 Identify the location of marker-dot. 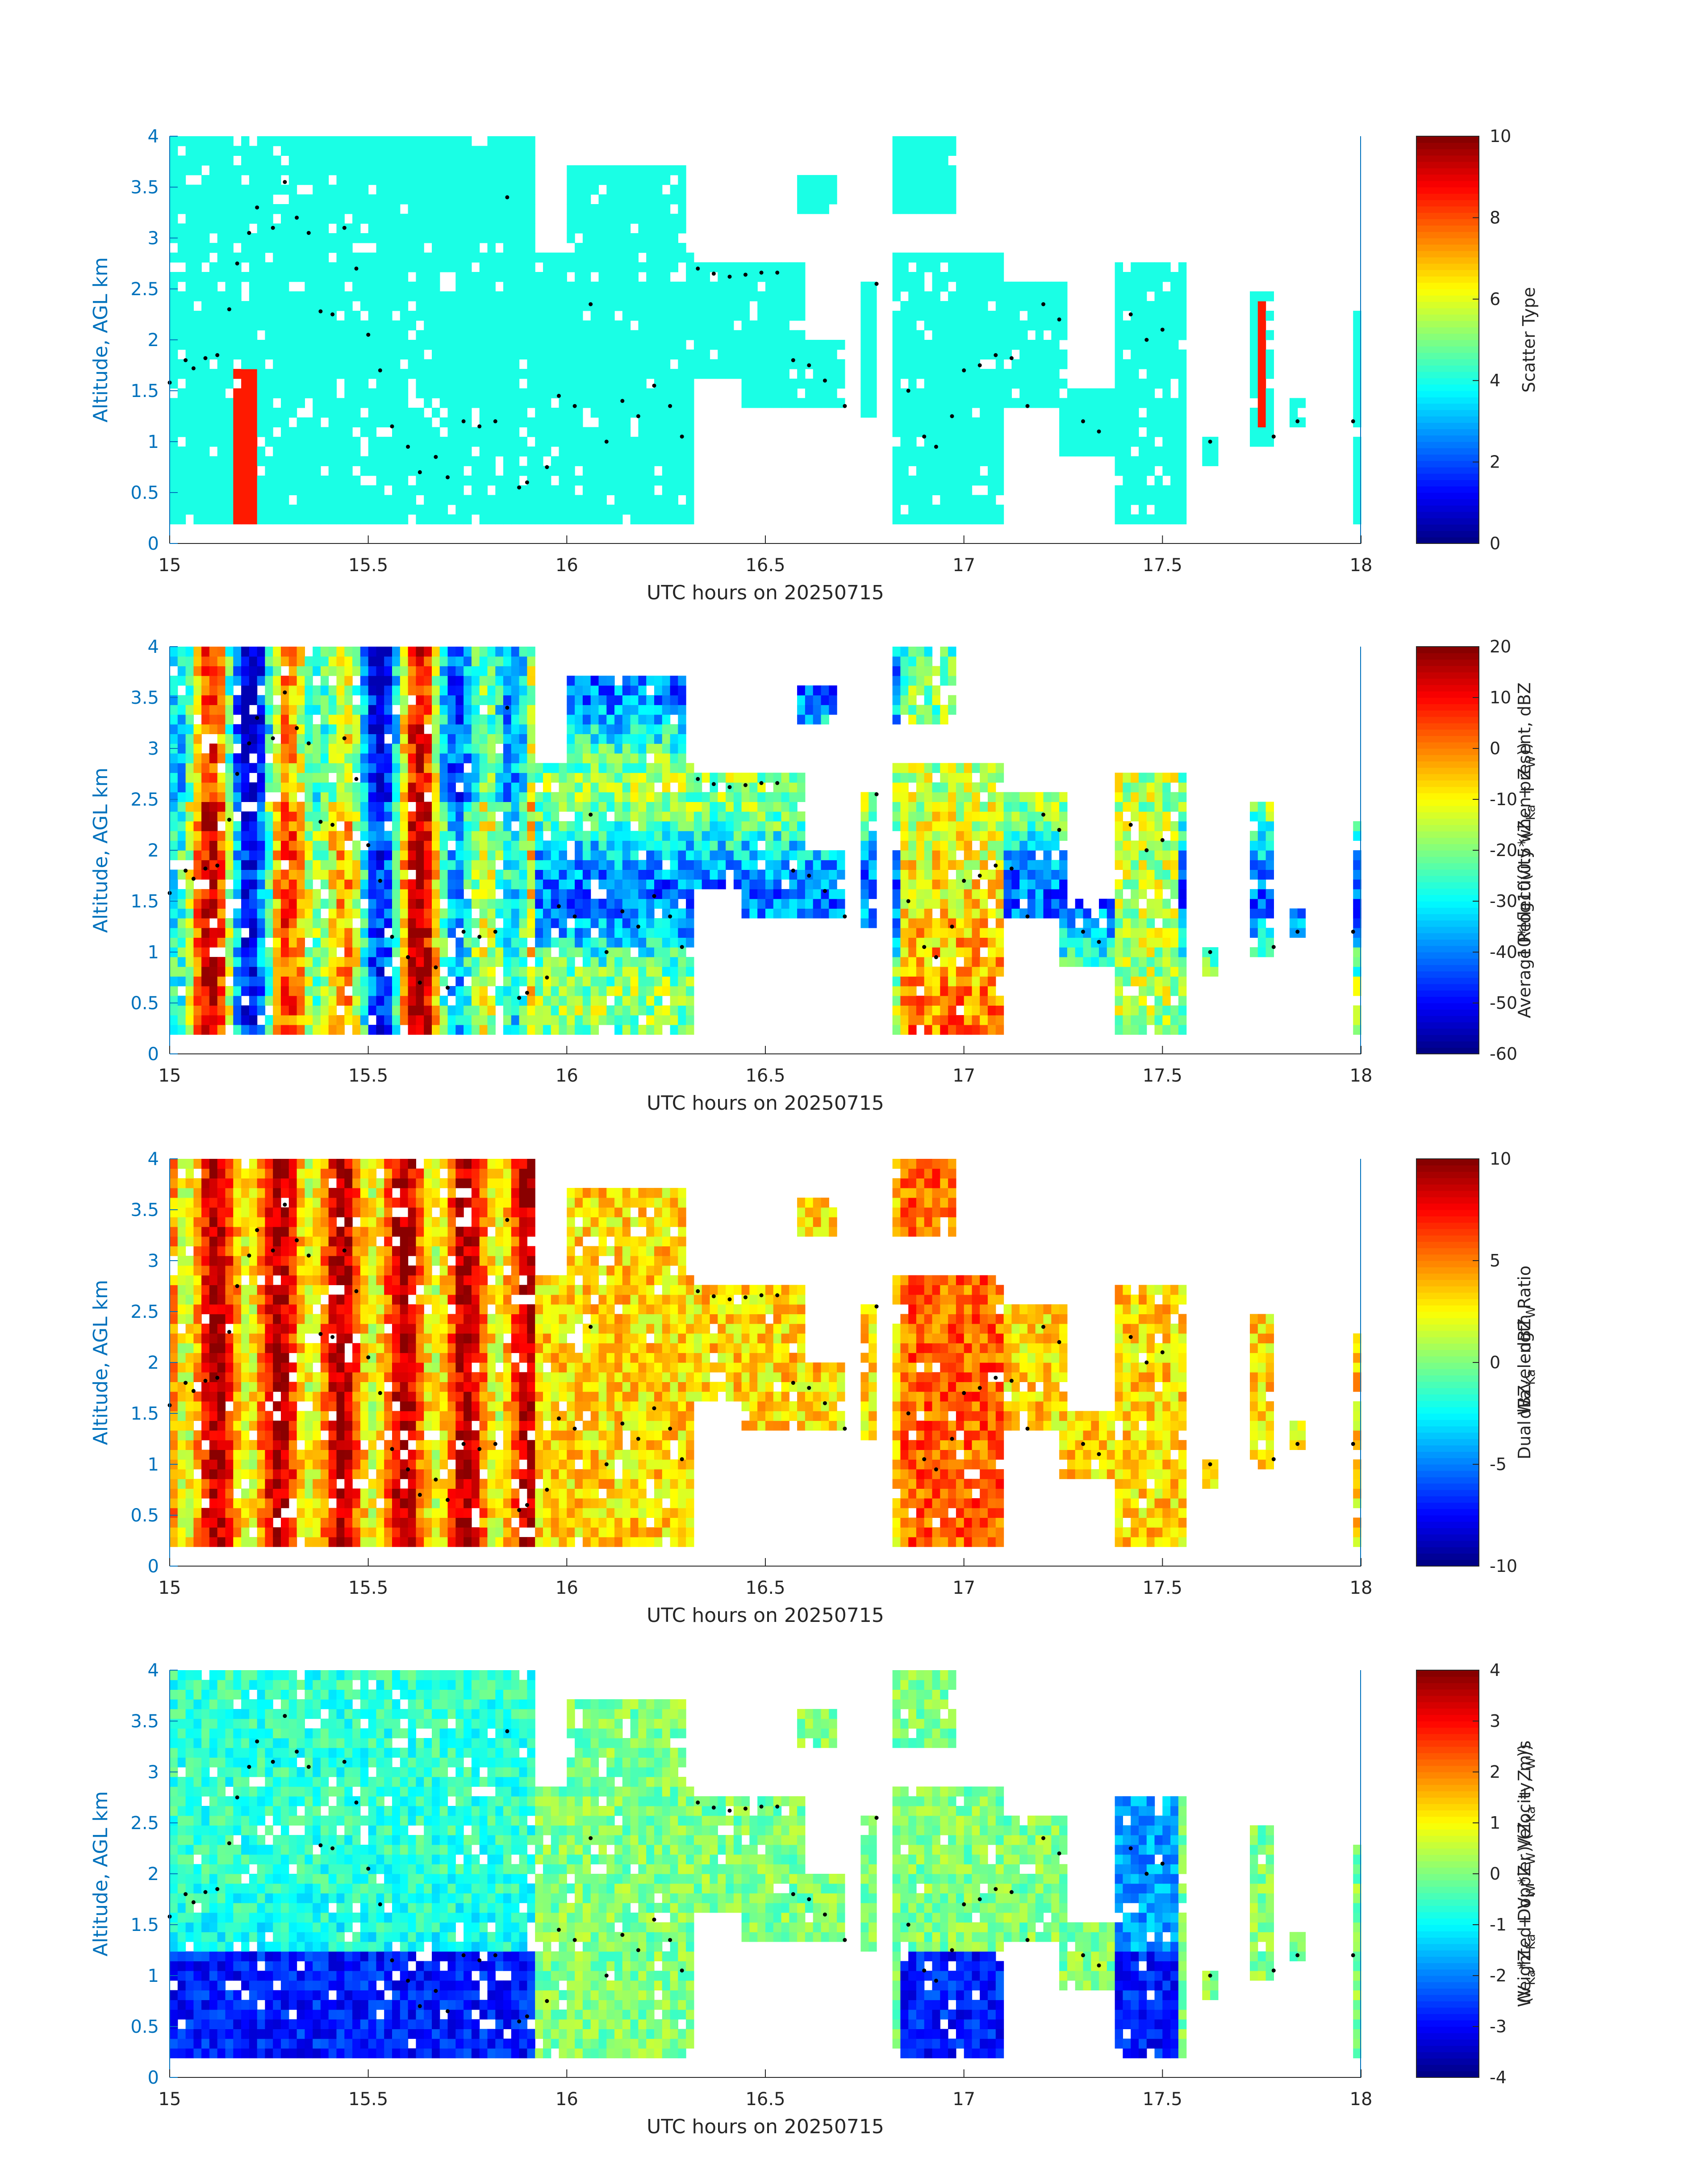
(729, 277).